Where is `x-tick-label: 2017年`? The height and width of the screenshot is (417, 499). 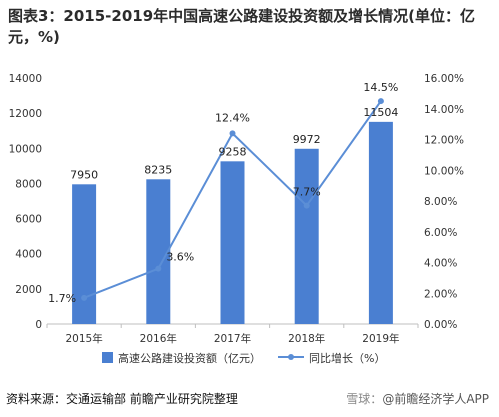
x-tick-label: 2017年 is located at coordinates (232, 338).